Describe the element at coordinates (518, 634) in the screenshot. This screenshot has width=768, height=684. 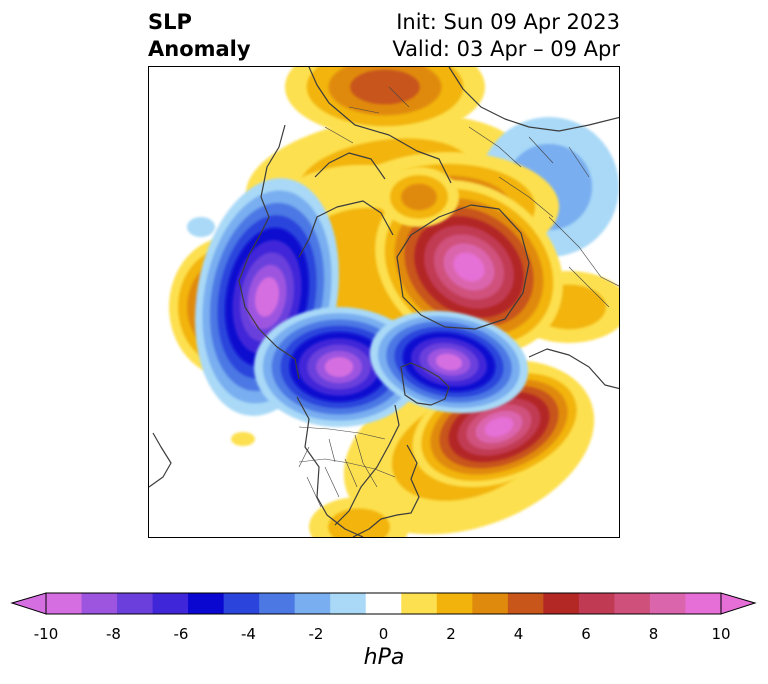
I see `colorbar-tick-label: 4` at that location.